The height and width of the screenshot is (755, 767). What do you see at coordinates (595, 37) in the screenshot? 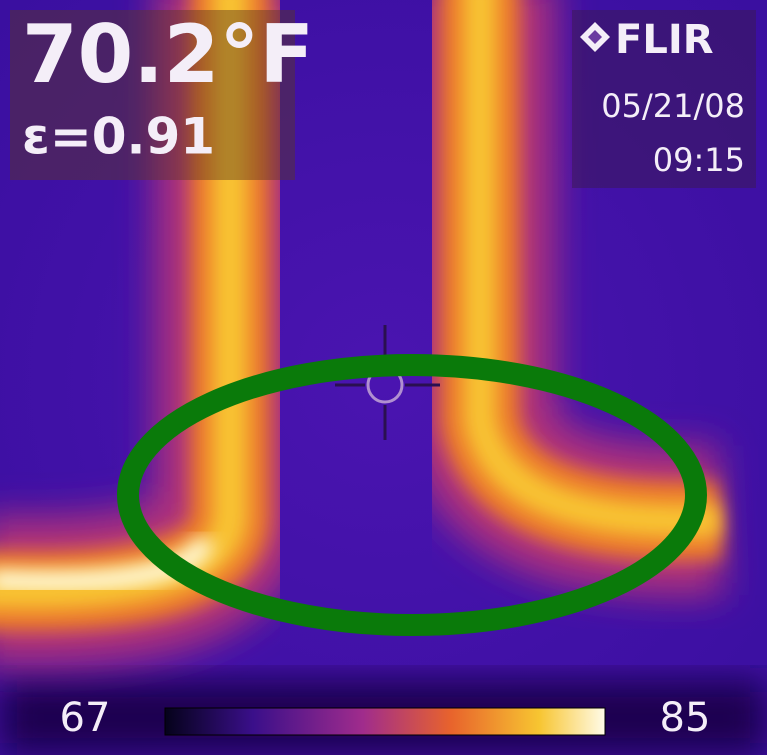
I see `brand-logo` at bounding box center [595, 37].